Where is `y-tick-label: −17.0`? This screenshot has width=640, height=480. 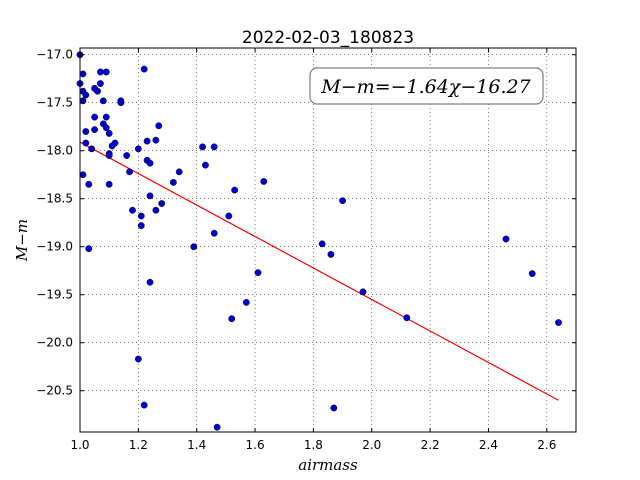
y-tick-label: −17.0 is located at coordinates (54, 55).